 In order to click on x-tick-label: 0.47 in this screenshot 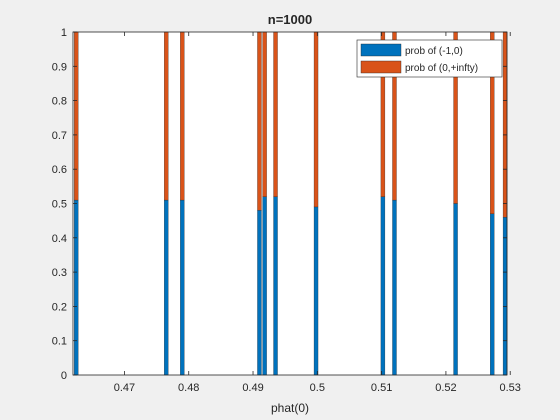, I will do `click(124, 388)`.